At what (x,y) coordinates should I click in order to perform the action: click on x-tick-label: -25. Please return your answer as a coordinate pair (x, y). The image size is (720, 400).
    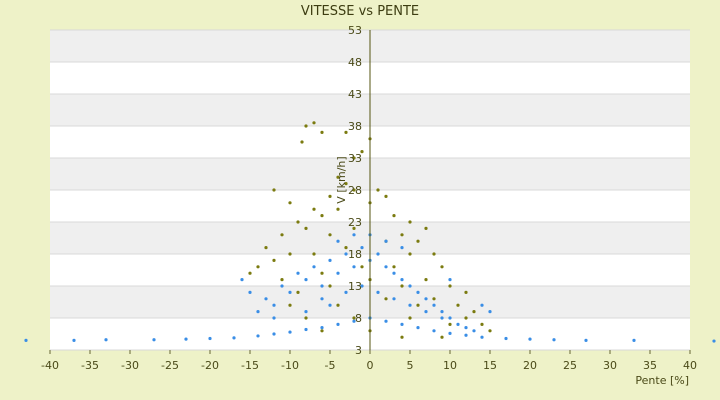
    Looking at the image, I should click on (170, 365).